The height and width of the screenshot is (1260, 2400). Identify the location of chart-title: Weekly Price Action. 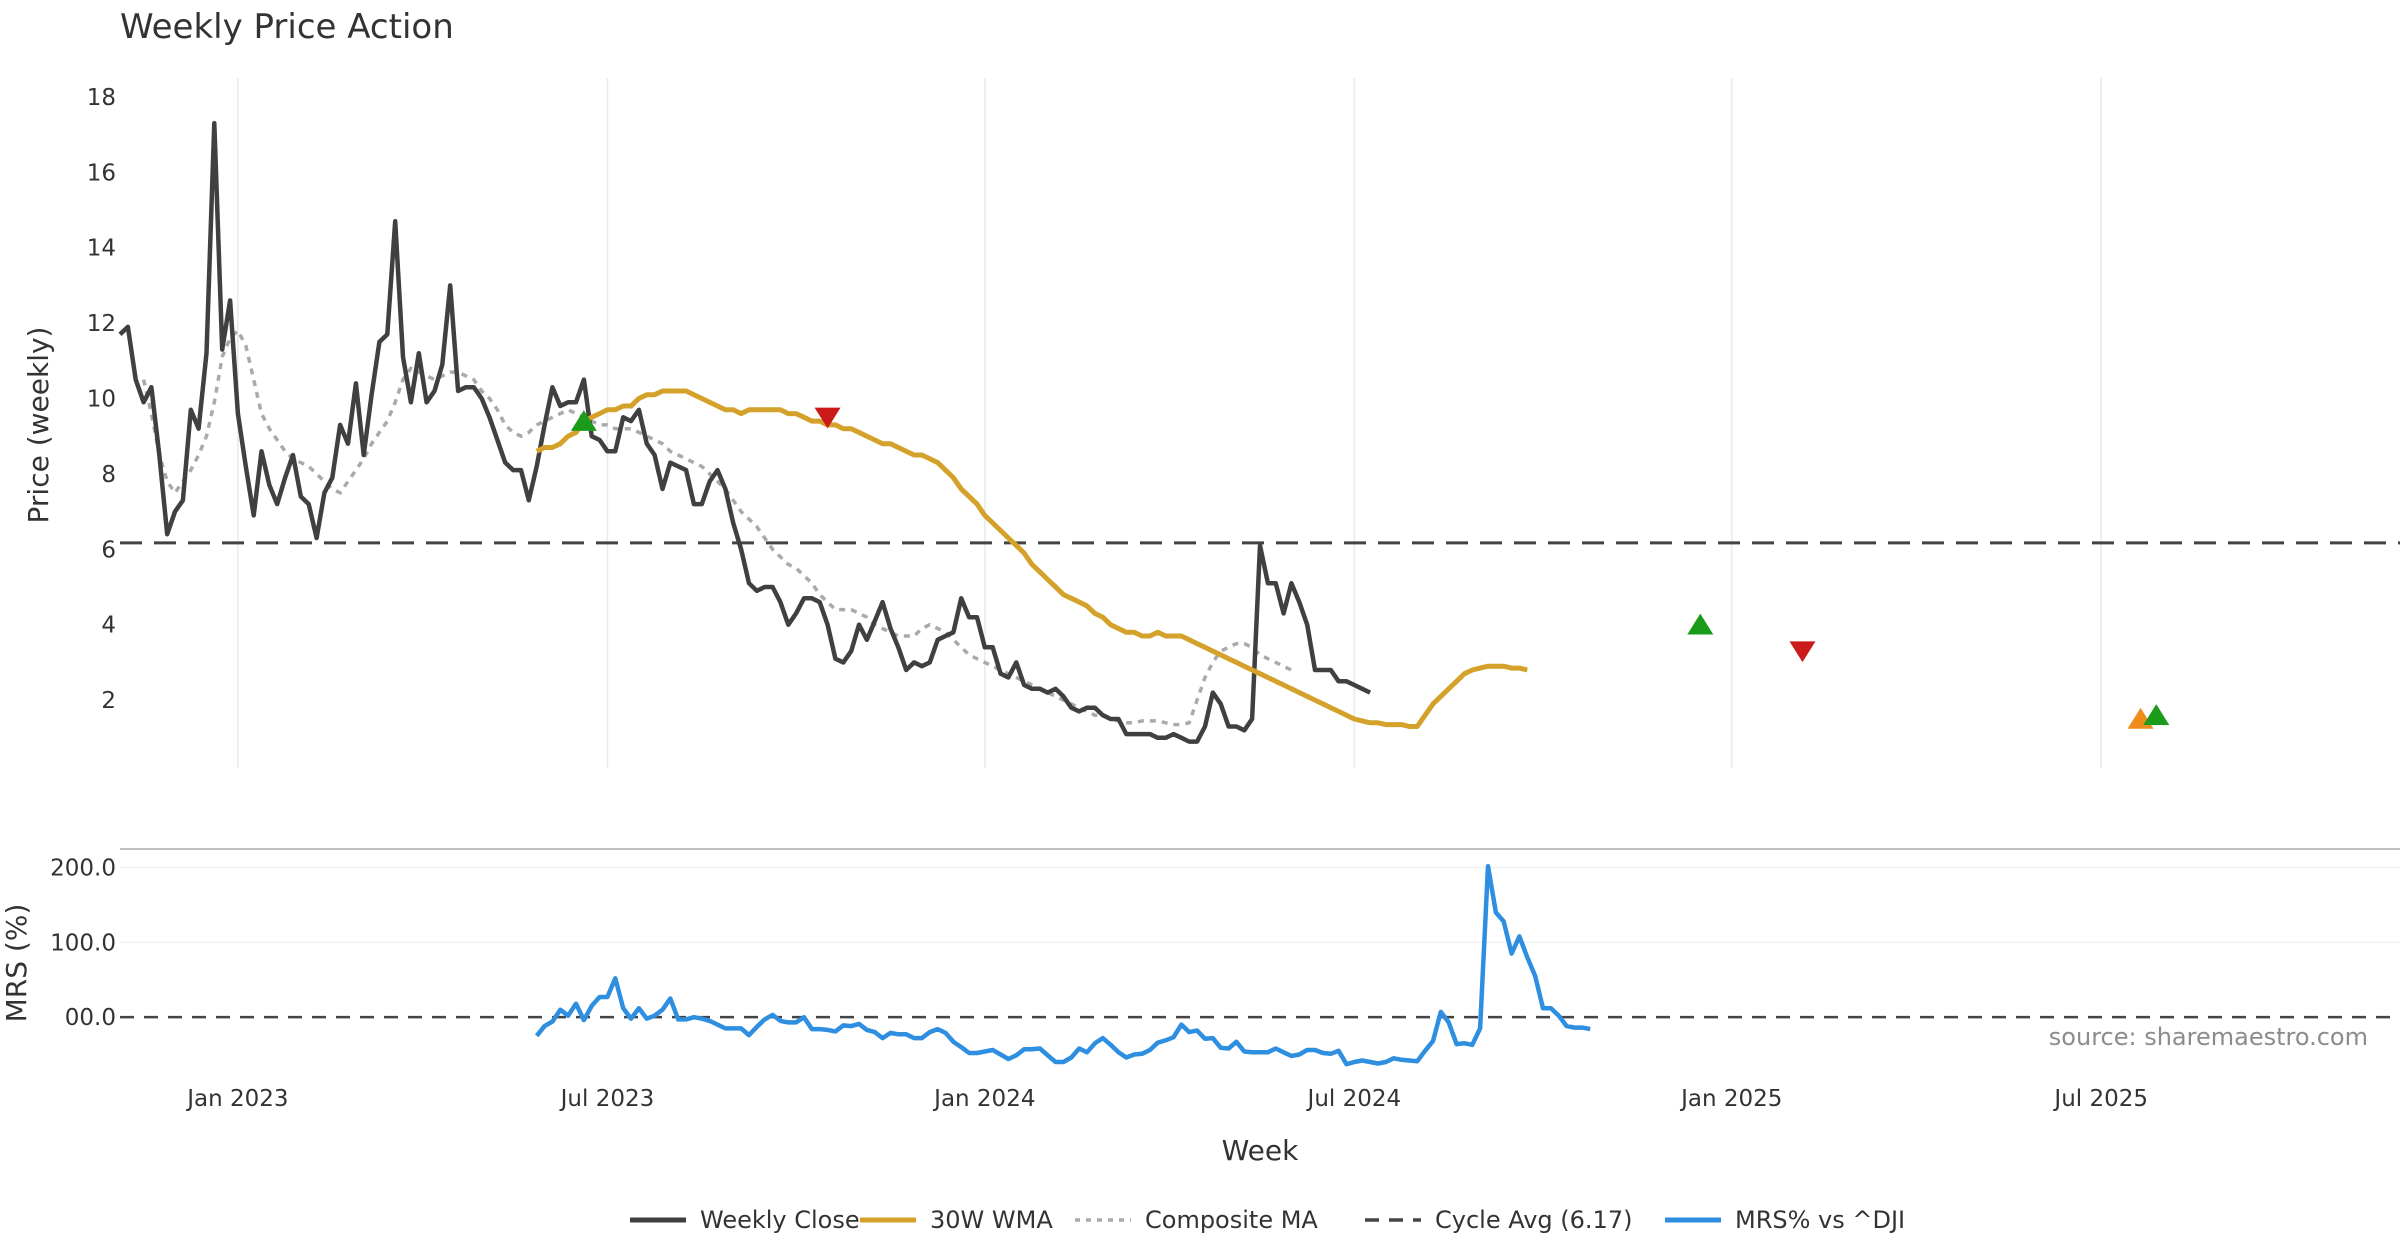
(287, 27).